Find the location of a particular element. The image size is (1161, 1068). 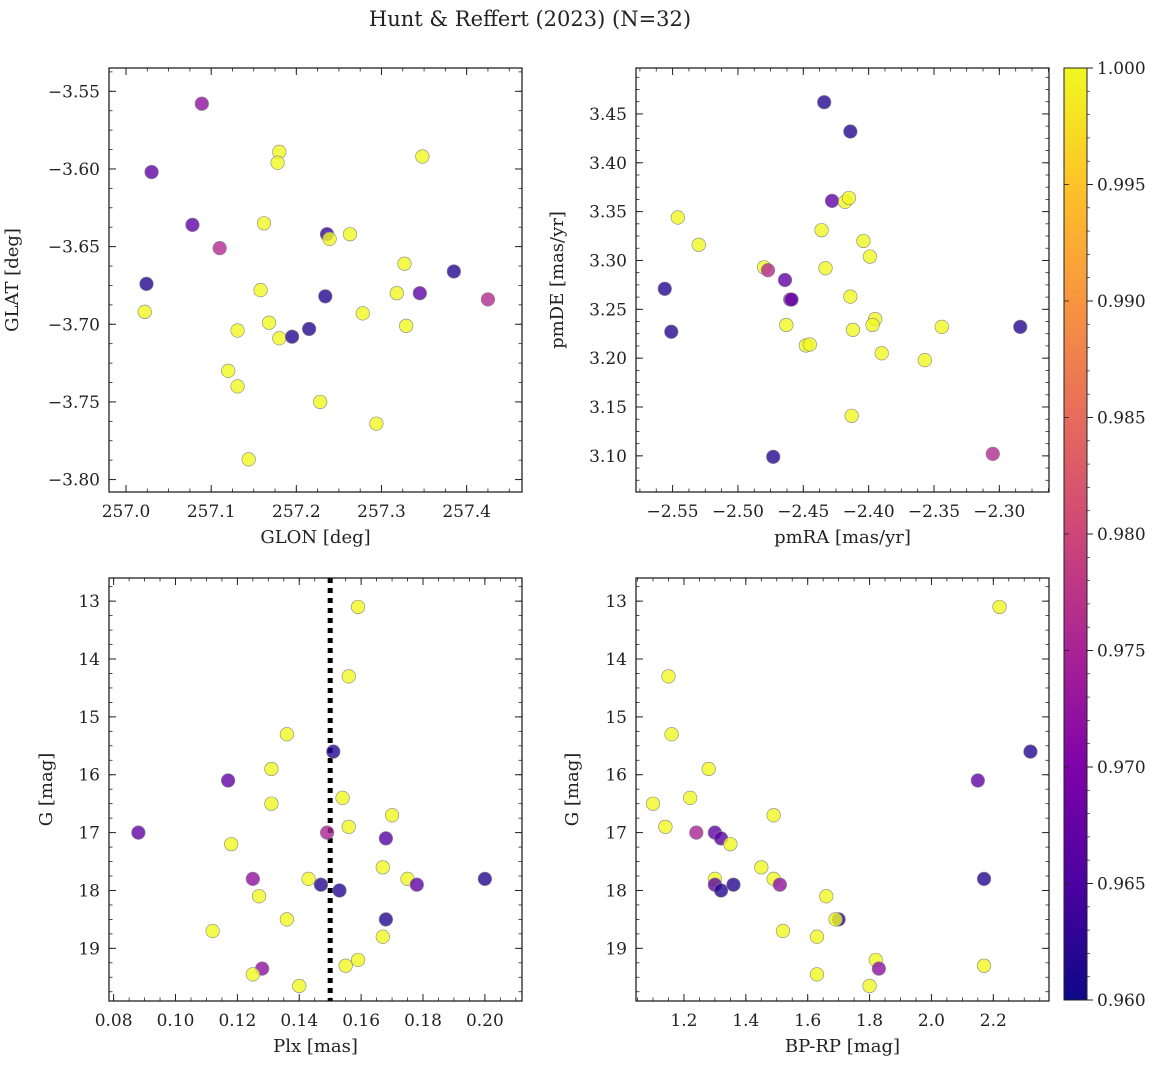

x-tick-label: 0.10 is located at coordinates (176, 1021).